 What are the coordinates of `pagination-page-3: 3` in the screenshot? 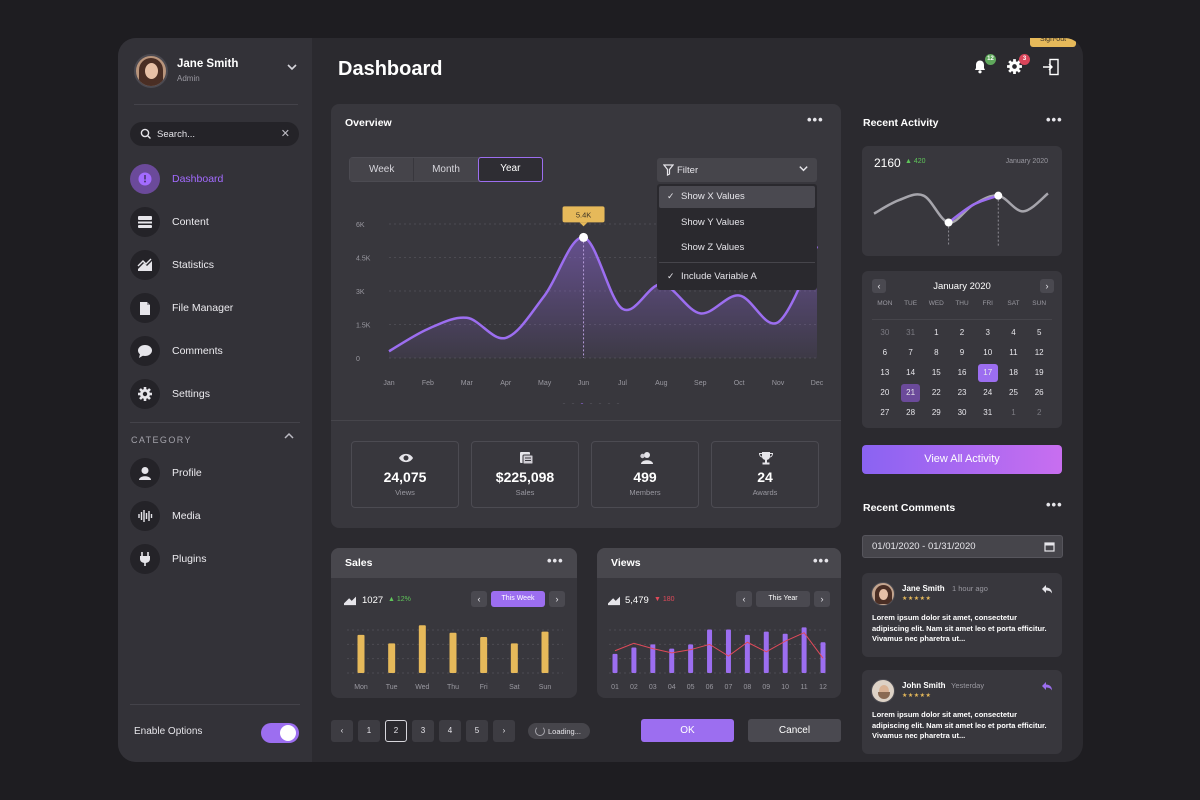 It's located at (423, 731).